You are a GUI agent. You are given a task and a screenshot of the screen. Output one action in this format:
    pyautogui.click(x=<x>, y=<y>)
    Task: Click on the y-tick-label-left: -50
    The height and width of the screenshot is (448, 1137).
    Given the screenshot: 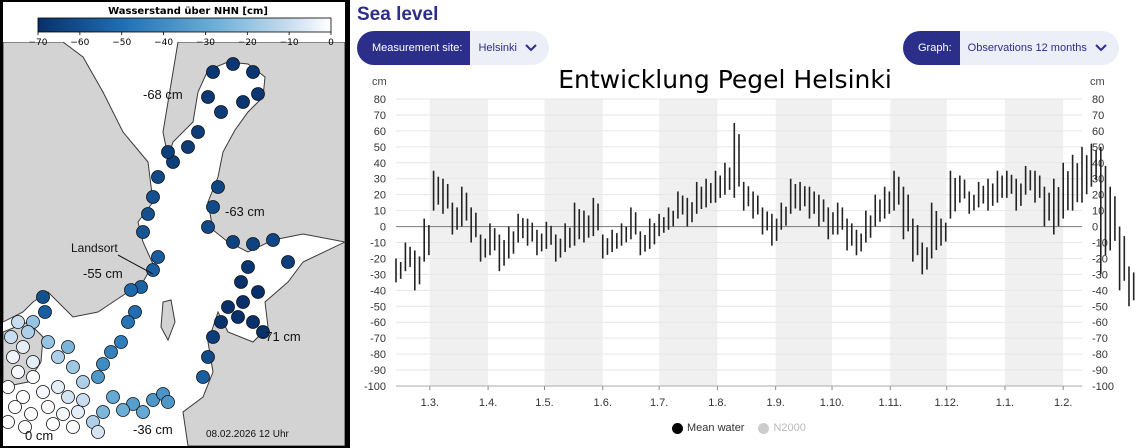 What is the action you would take?
    pyautogui.click(x=378, y=307)
    